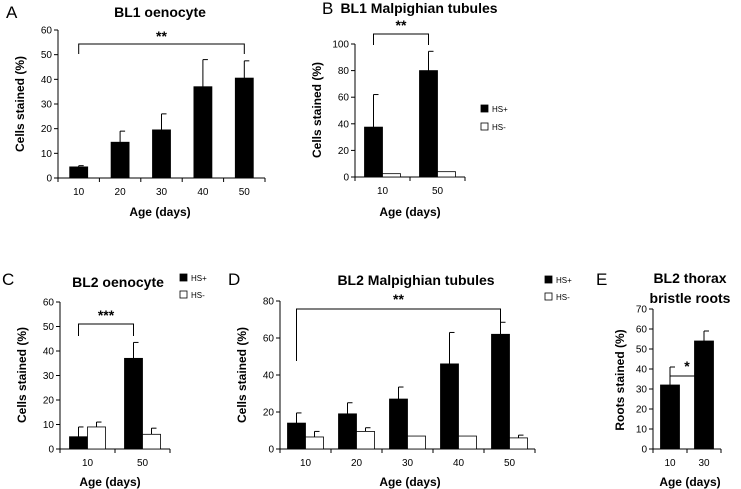 Image resolution: width=741 pixels, height=489 pixels. I want to click on x-tick-label: 30, so click(162, 192).